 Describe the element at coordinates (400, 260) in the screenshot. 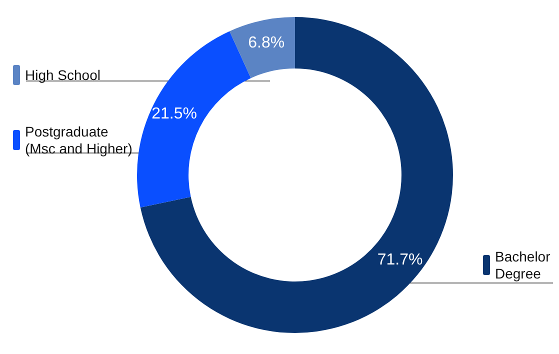

I see `data-label: 71.7%` at that location.